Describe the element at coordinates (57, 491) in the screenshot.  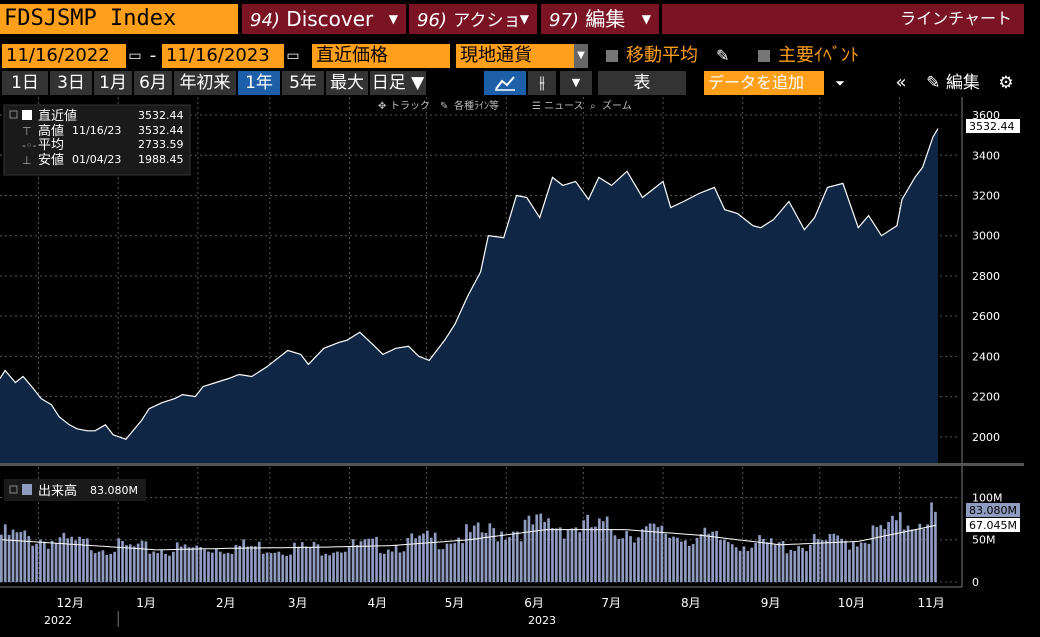
I see `volume-label: 出来高` at that location.